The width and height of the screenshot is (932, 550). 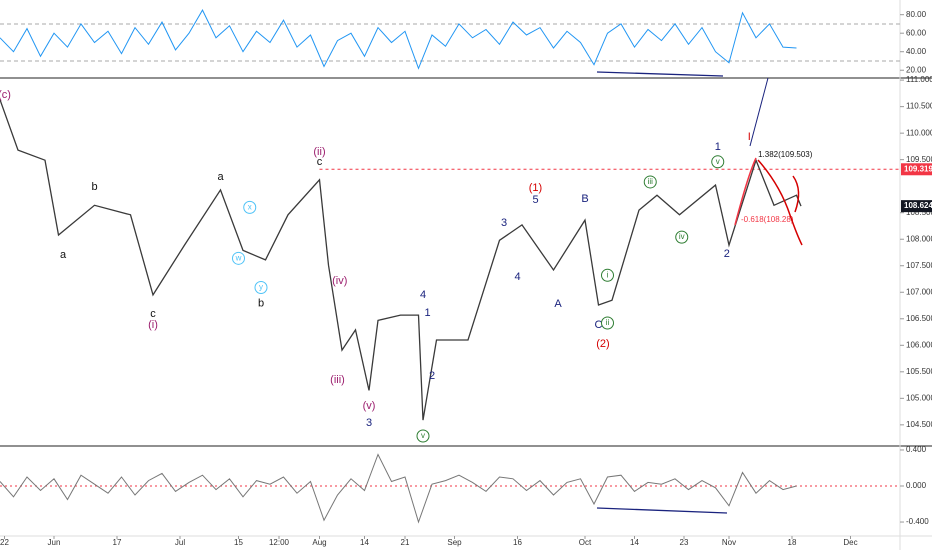 I want to click on x-tick-label: Nov, so click(x=729, y=542).